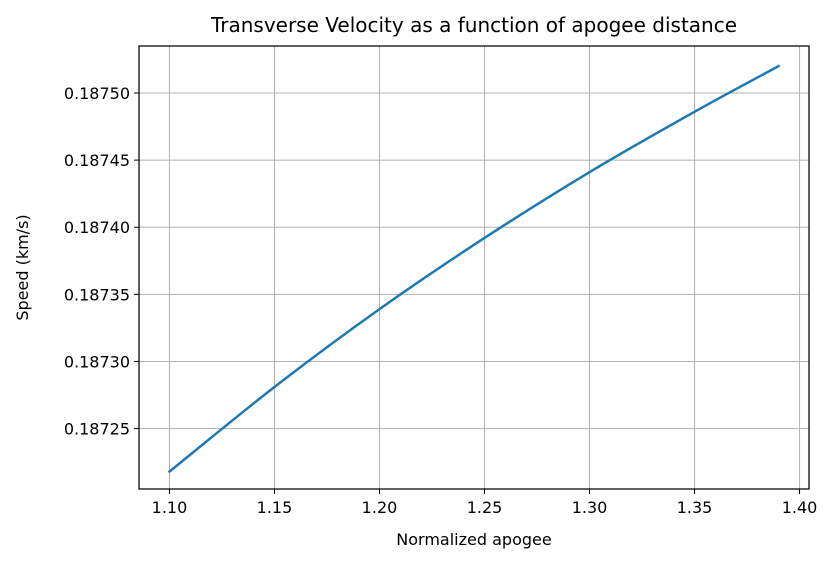 This screenshot has width=835, height=563. What do you see at coordinates (97, 160) in the screenshot?
I see `y-tick-label: 0.18745` at bounding box center [97, 160].